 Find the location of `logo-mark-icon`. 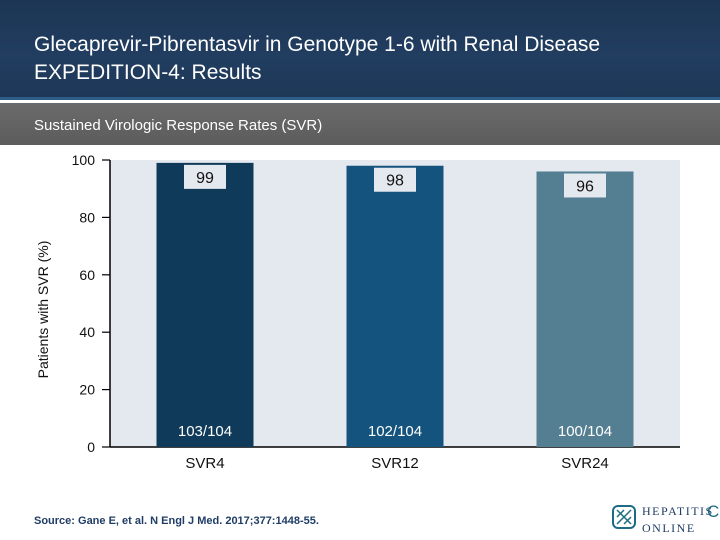

logo-mark-icon is located at coordinates (624, 517).